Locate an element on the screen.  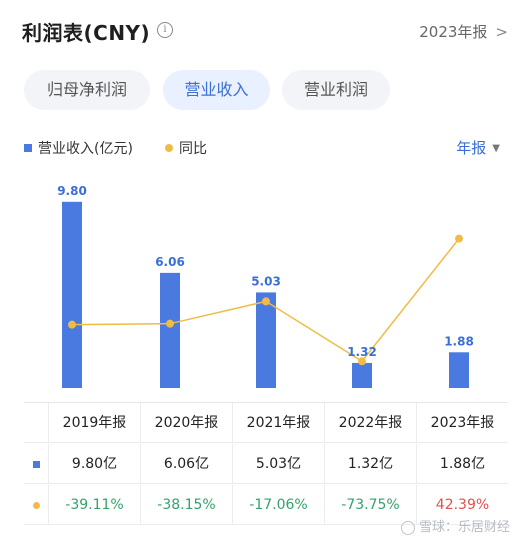
chevron-right-icon: > is located at coordinates (501, 32).